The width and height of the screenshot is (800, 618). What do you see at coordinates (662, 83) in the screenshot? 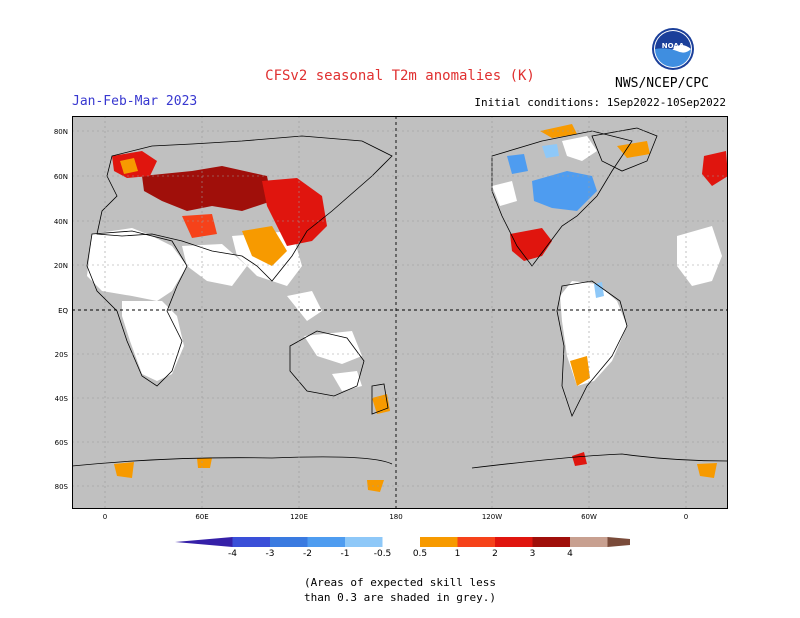
I see `agency-label: NWS/NCEP/CPC` at bounding box center [662, 83].